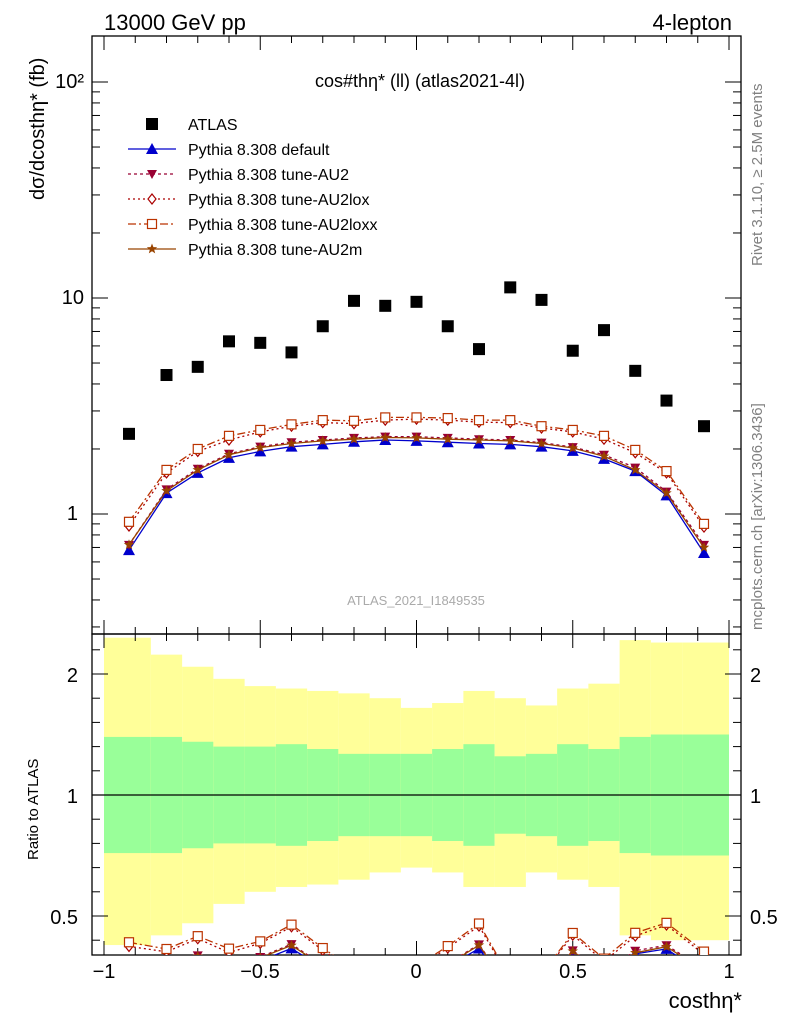  What do you see at coordinates (69, 82) in the screenshot?
I see `ytick-top-100: 10²` at bounding box center [69, 82].